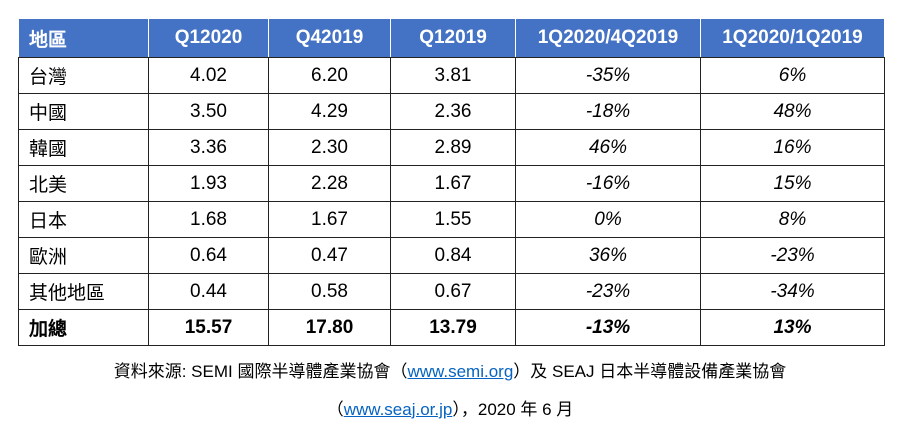  I want to click on value-cell: 13.79, so click(453, 327).